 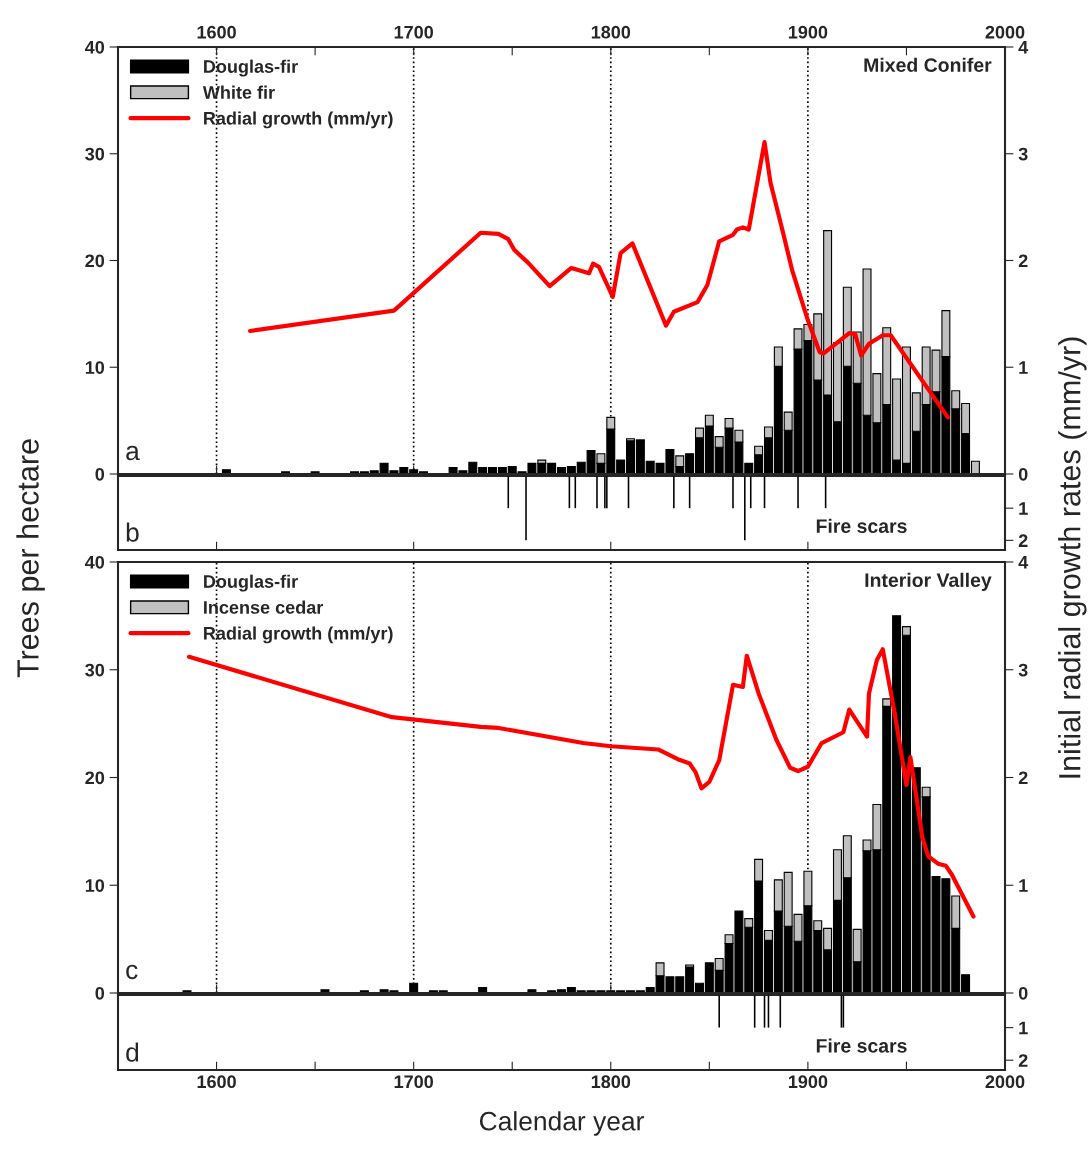 What do you see at coordinates (1072, 557) in the screenshot?
I see `y2-axis-title: Initial radial growth rates (mm/yr)` at bounding box center [1072, 557].